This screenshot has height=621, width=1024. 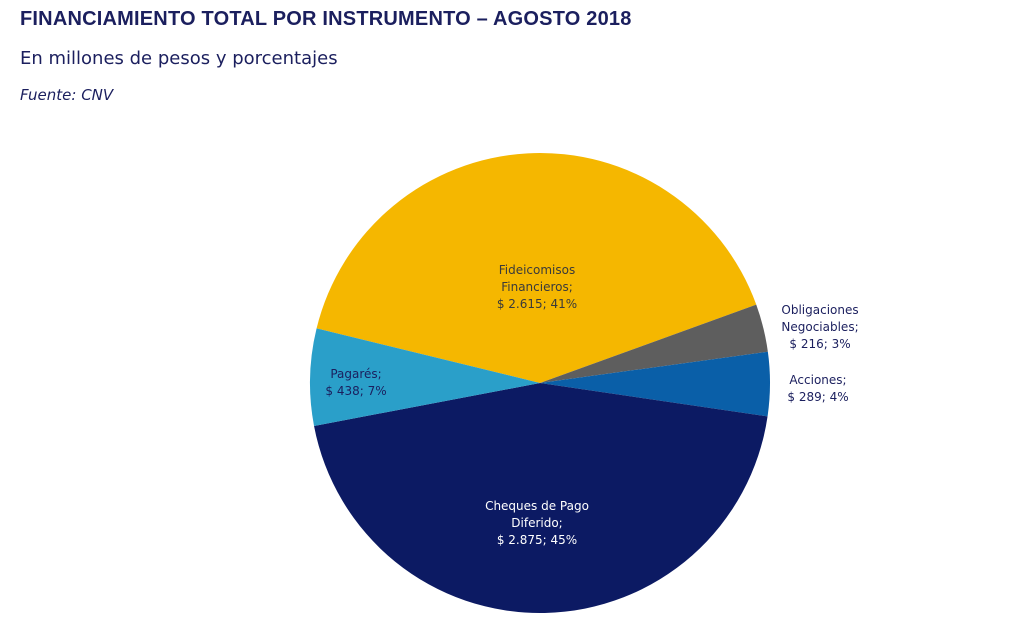 I want to click on chart-source: Fuente: CNV, so click(x=67, y=95).